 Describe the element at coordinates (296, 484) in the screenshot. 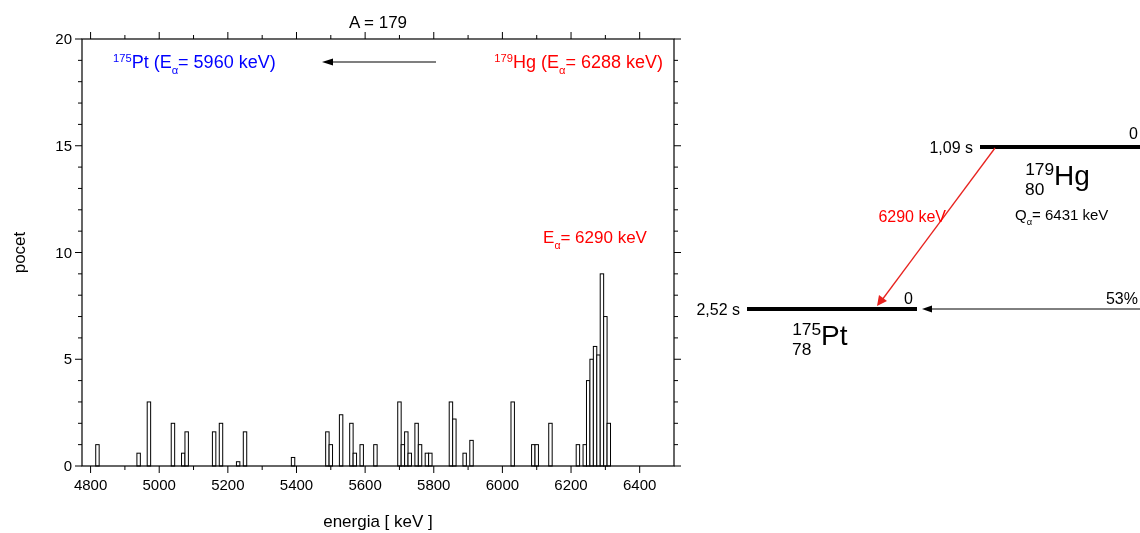

I see `x-tick-label: 5400` at that location.